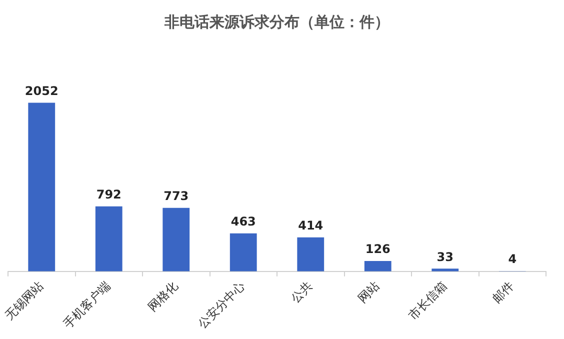 This screenshot has width=564, height=339. I want to click on x-tick-label: 无锡网站, so click(24, 300).